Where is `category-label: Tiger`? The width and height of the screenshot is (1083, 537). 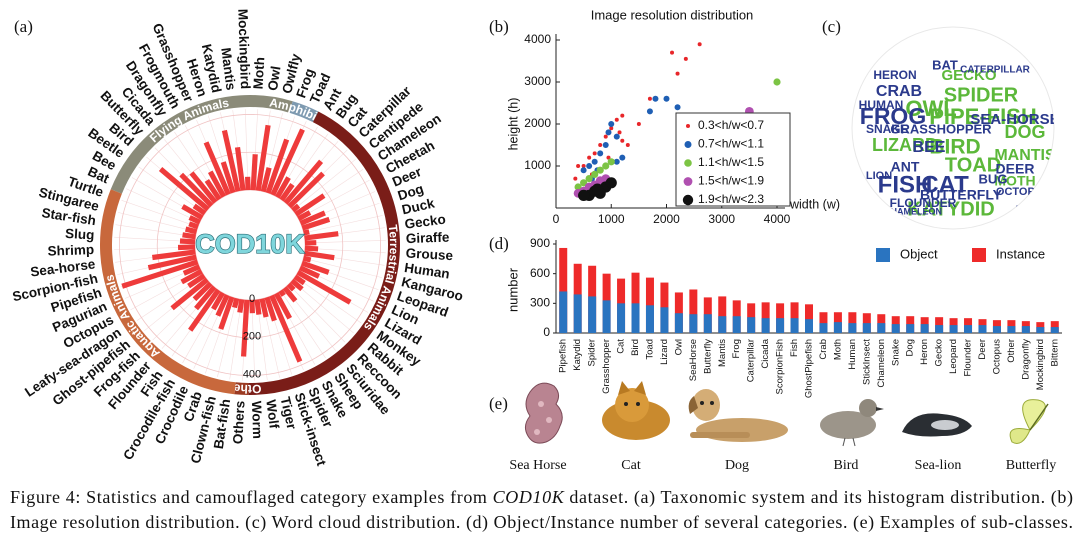 category-label: Tiger is located at coordinates (289, 413).